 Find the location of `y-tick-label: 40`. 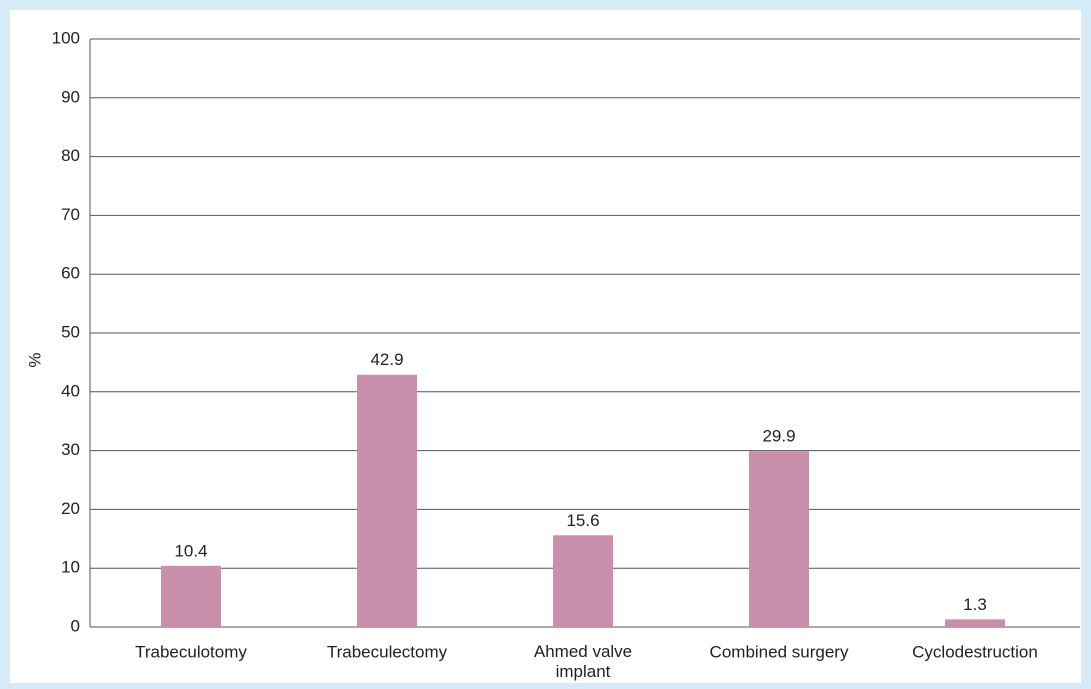

y-tick-label: 40 is located at coordinates (70, 390).